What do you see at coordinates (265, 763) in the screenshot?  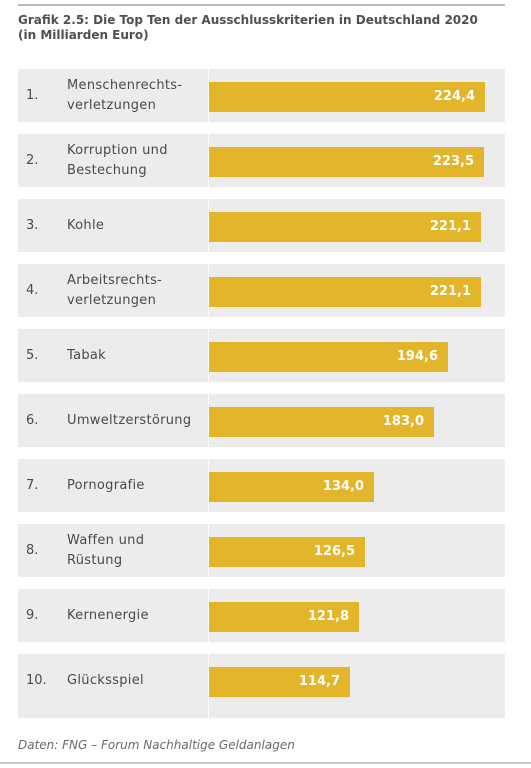 I see `bottom-rule` at bounding box center [265, 763].